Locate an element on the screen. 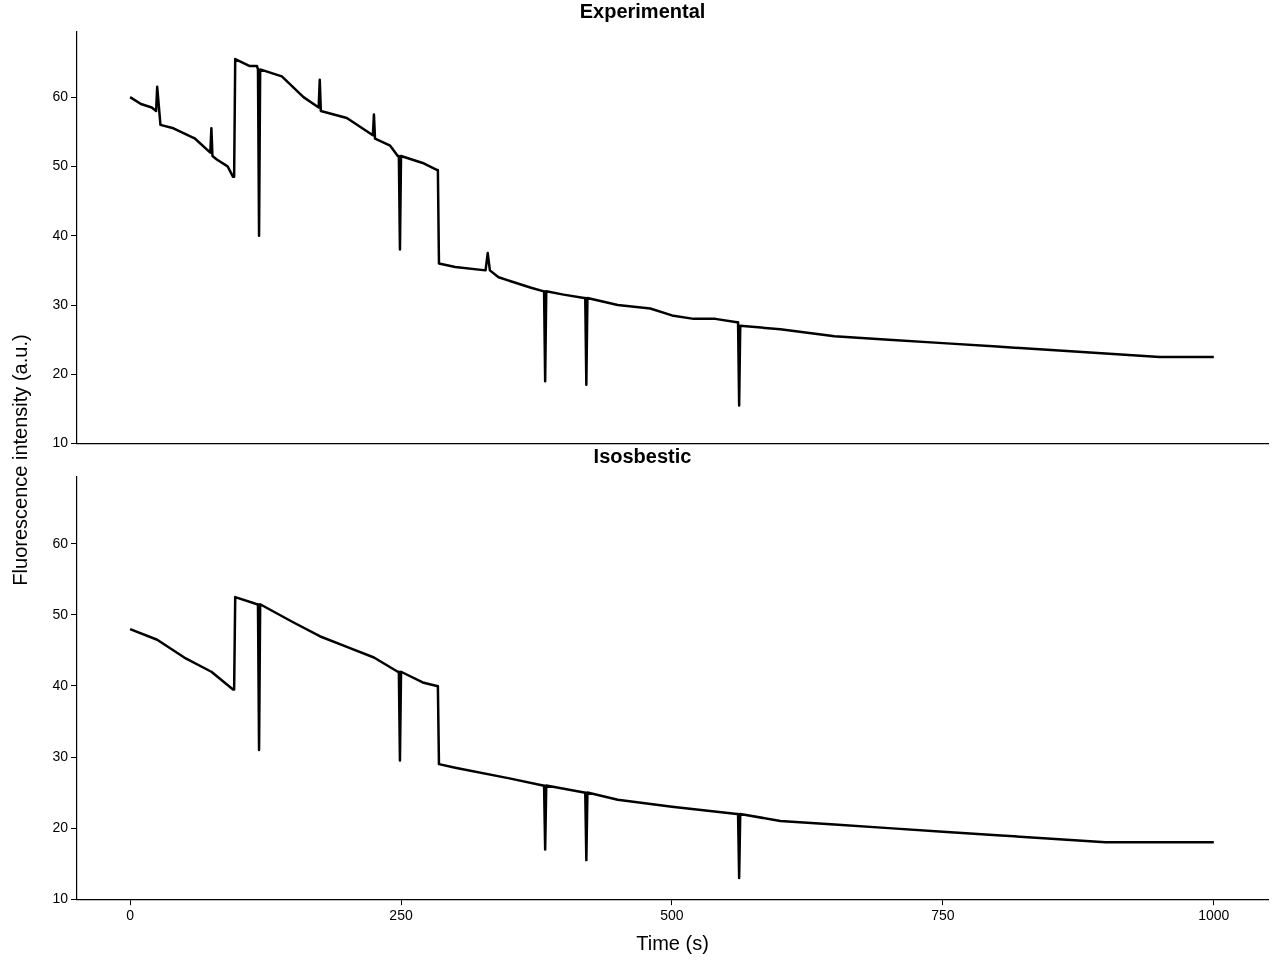 This screenshot has height=960, width=1280. x-tick-label: 500 is located at coordinates (672, 915).